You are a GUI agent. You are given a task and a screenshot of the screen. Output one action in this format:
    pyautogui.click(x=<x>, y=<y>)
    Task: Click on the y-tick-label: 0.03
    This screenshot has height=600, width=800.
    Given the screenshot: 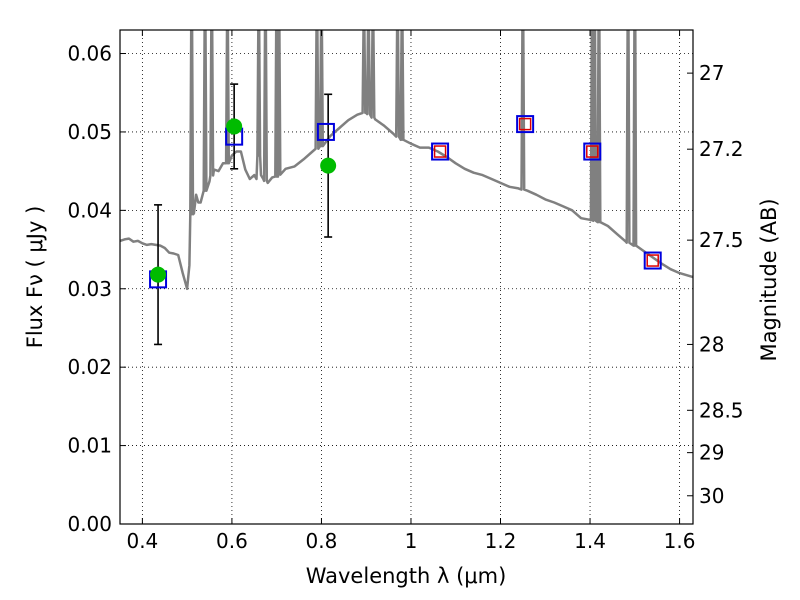 What is the action you would take?
    pyautogui.click(x=89, y=289)
    